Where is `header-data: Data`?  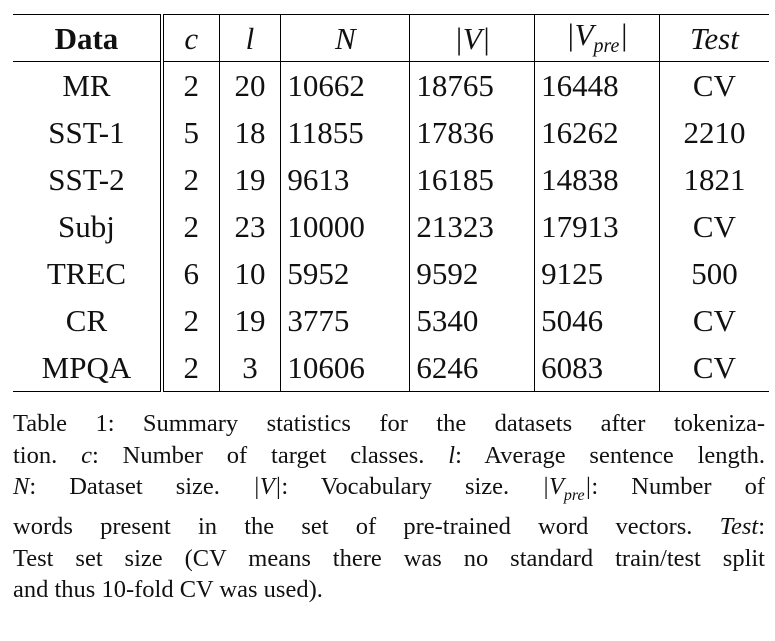 header-data: Data is located at coordinates (88, 38).